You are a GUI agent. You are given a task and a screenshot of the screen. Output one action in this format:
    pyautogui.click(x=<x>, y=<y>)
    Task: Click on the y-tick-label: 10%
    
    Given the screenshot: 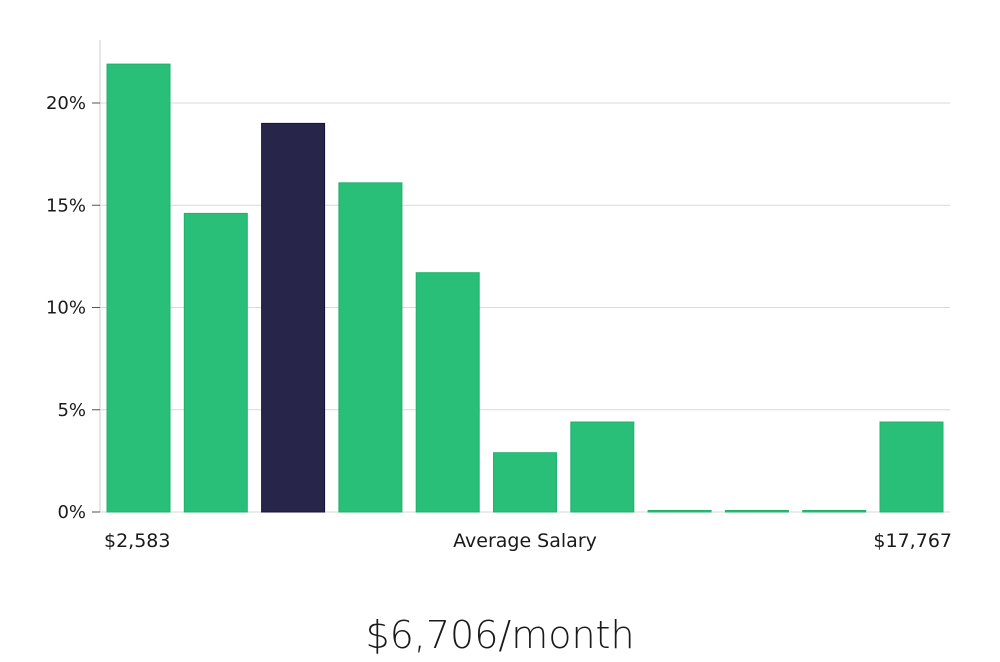 What is the action you would take?
    pyautogui.click(x=66, y=308)
    